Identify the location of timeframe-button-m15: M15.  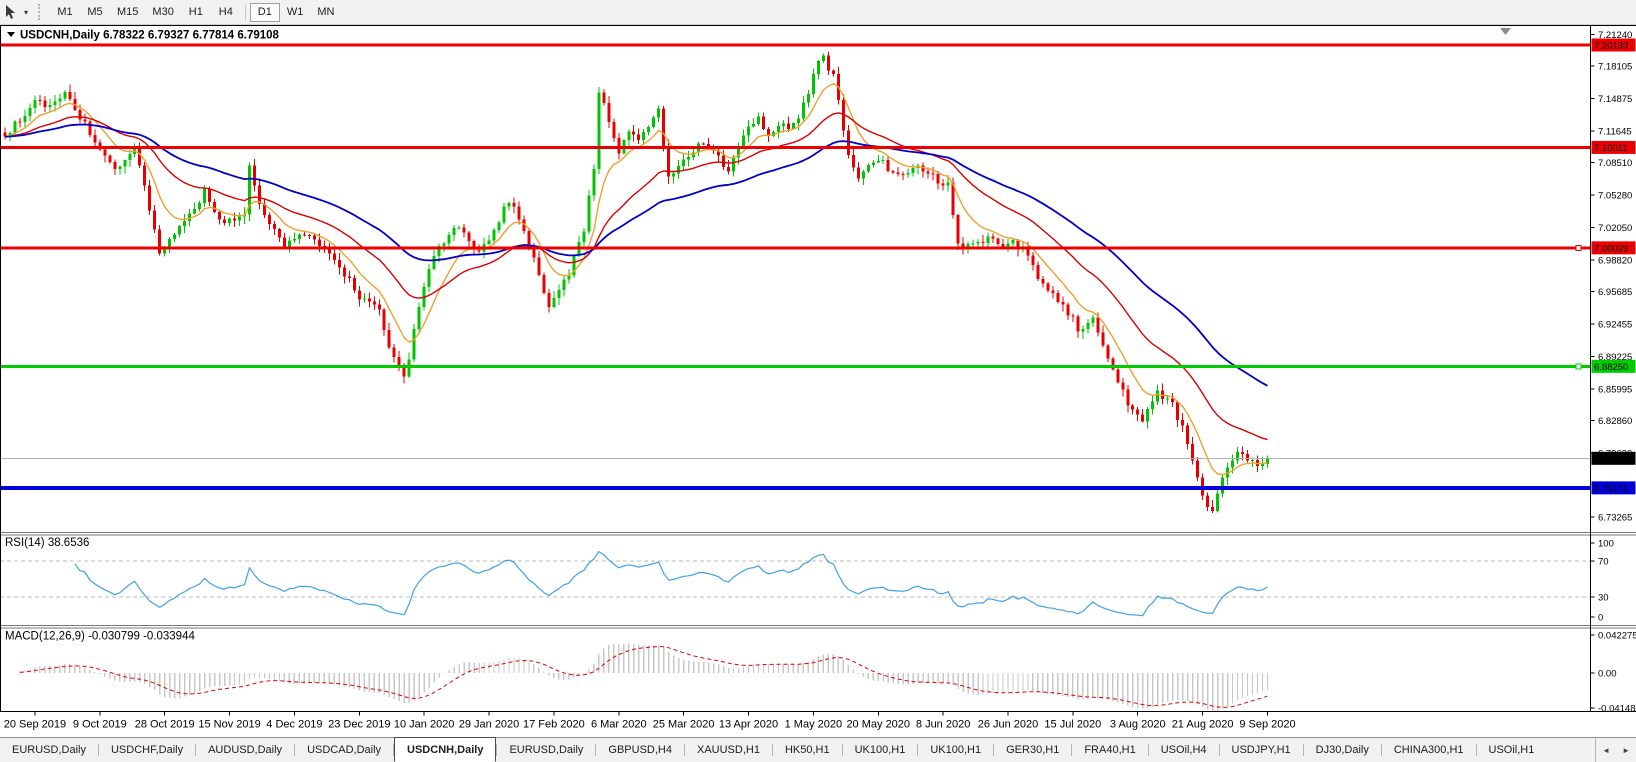
(127, 12).